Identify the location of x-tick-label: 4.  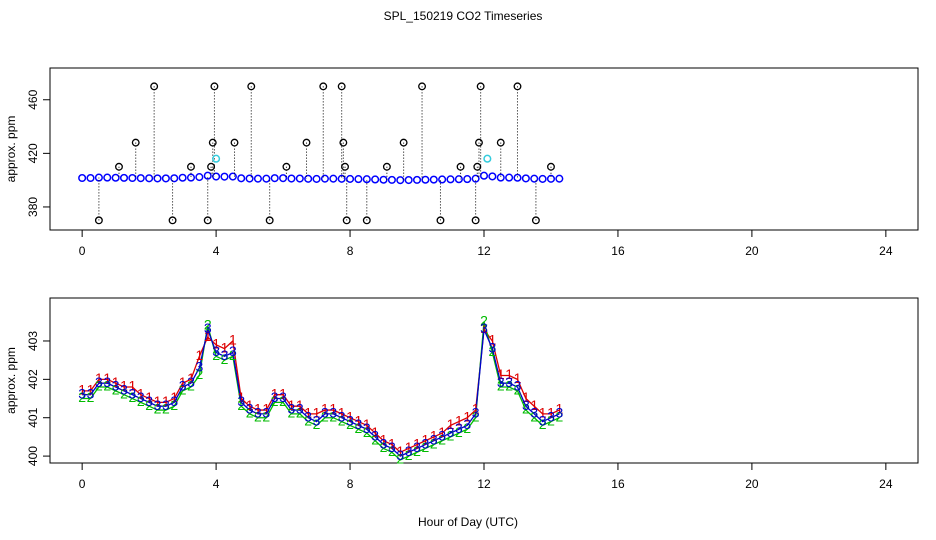
(216, 484).